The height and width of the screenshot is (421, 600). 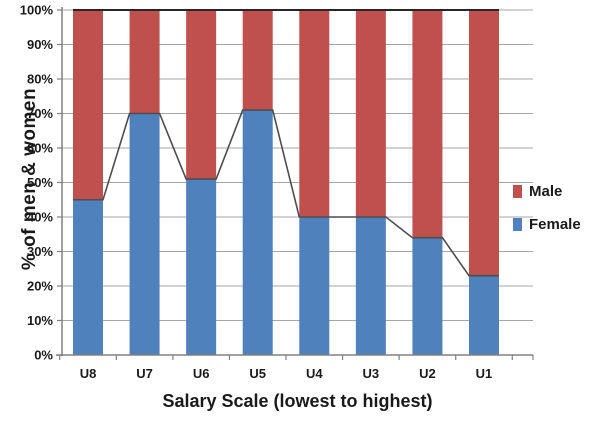 I want to click on y-tick-label: 40%, so click(x=40, y=217).